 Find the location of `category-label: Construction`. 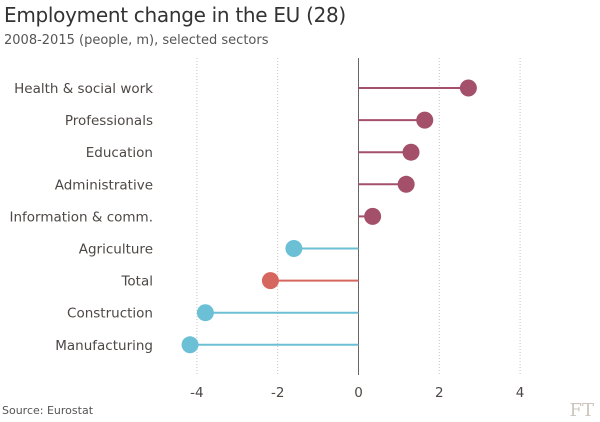

category-label: Construction is located at coordinates (110, 314).